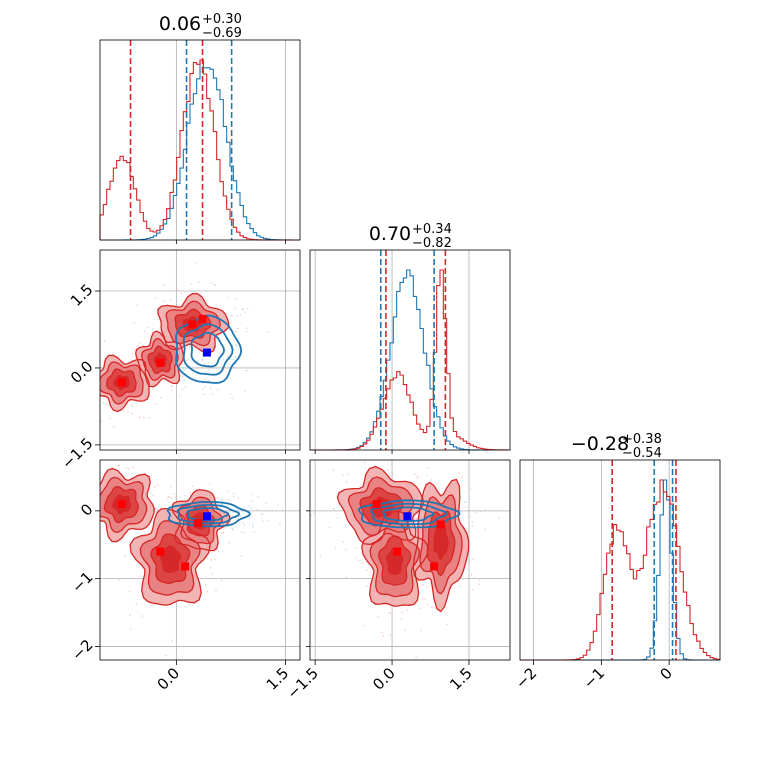 Image resolution: width=760 pixels, height=764 pixels. What do you see at coordinates (200, 126) in the screenshot?
I see `diag-panel-0: 0.06 +0.30−0.69` at bounding box center [200, 126].